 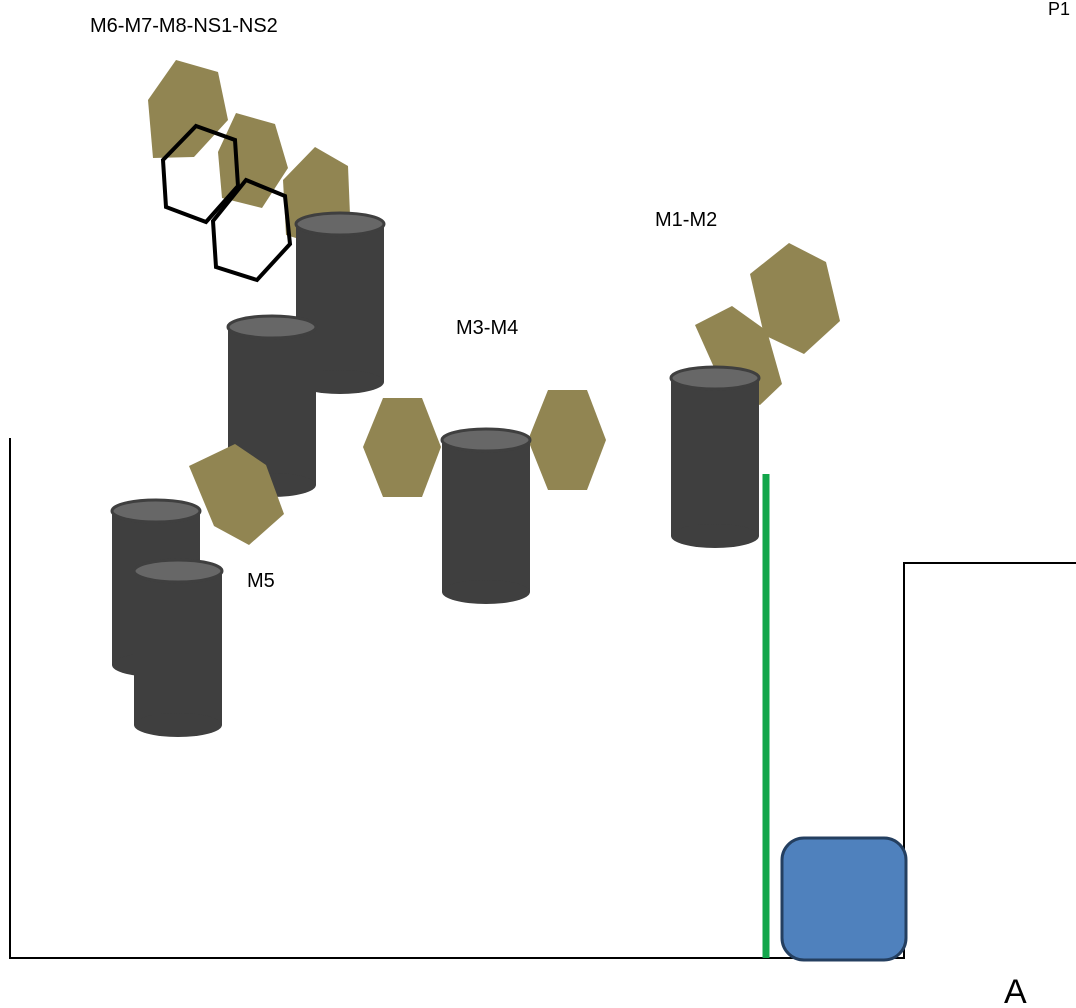 I want to click on open-hexagon-ns1, so click(x=200, y=174).